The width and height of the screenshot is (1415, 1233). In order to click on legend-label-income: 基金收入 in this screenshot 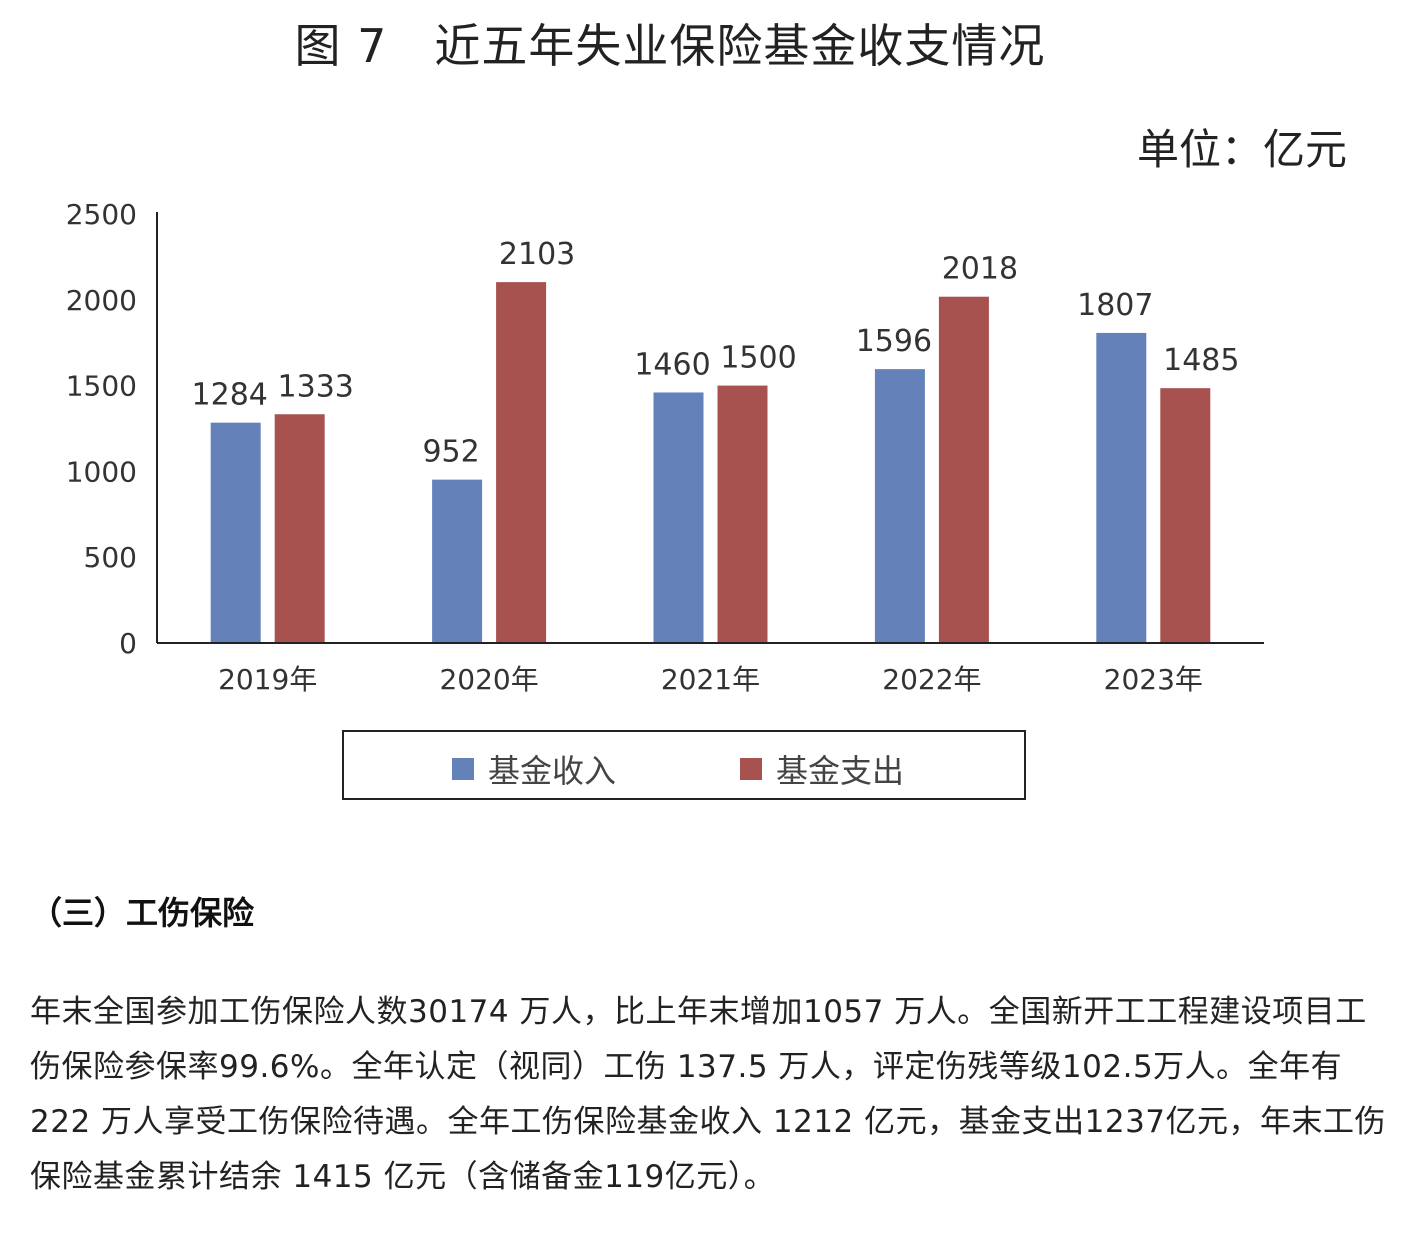, I will do `click(552, 771)`.